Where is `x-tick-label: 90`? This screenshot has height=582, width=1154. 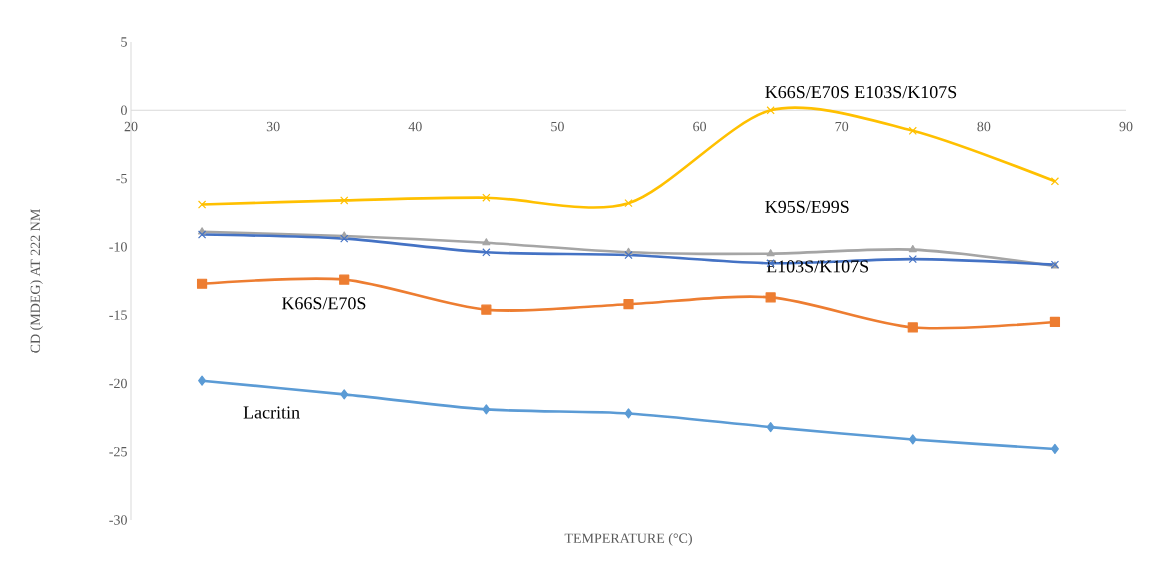 x-tick-label: 90 is located at coordinates (1126, 126).